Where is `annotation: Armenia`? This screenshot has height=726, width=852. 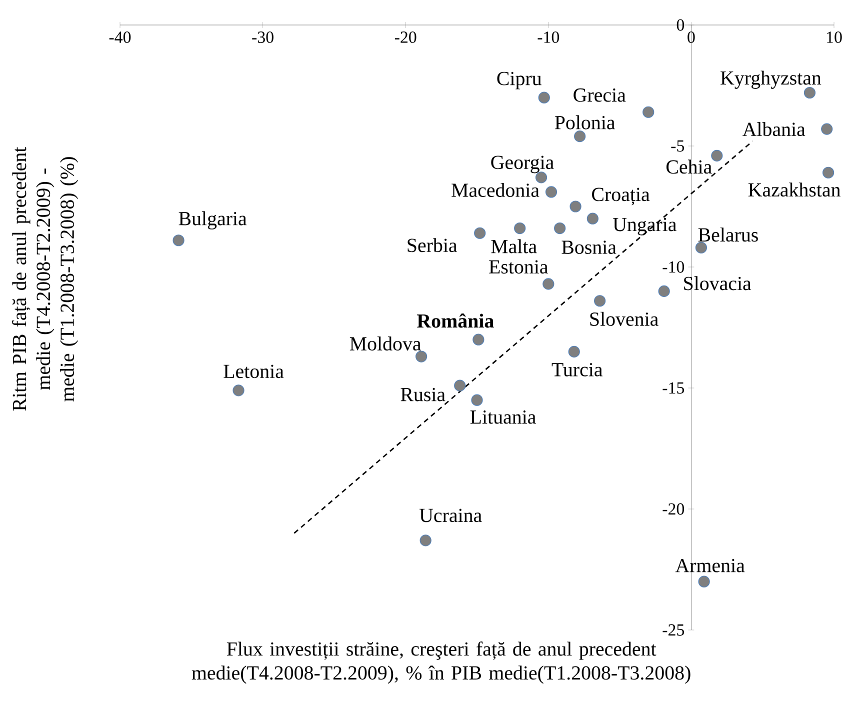 annotation: Armenia is located at coordinates (710, 565).